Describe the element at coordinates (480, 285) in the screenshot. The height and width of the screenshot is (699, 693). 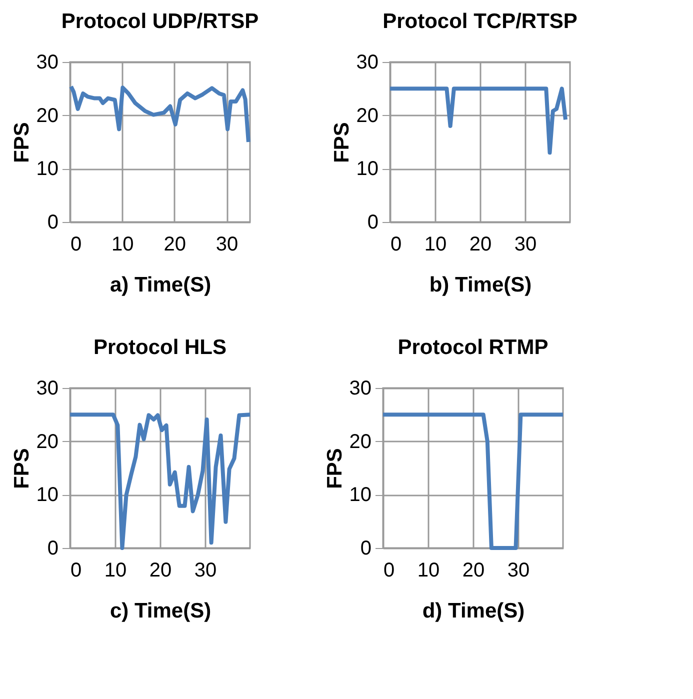
I see `x-axis-title: b) Time(S)` at that location.